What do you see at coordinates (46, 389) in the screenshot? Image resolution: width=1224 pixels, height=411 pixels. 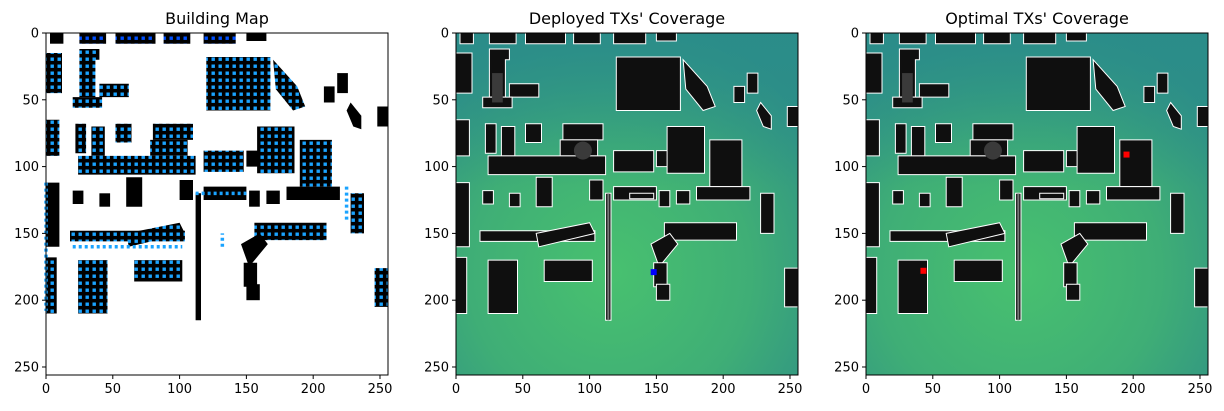 I see `x-tick-label: 0` at bounding box center [46, 389].